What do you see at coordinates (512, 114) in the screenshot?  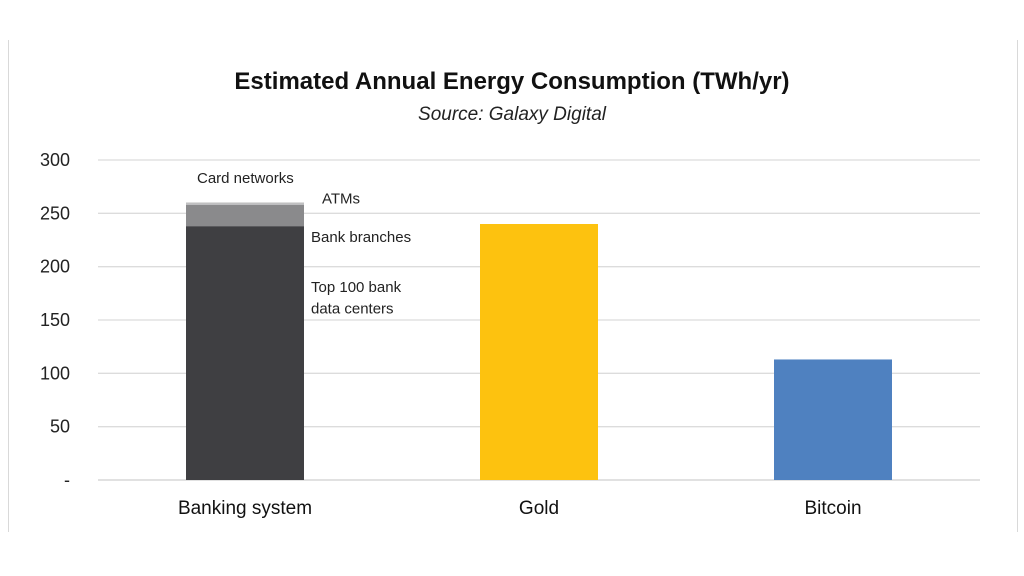 I see `chart-subtitle: Source: Galaxy Digital` at bounding box center [512, 114].